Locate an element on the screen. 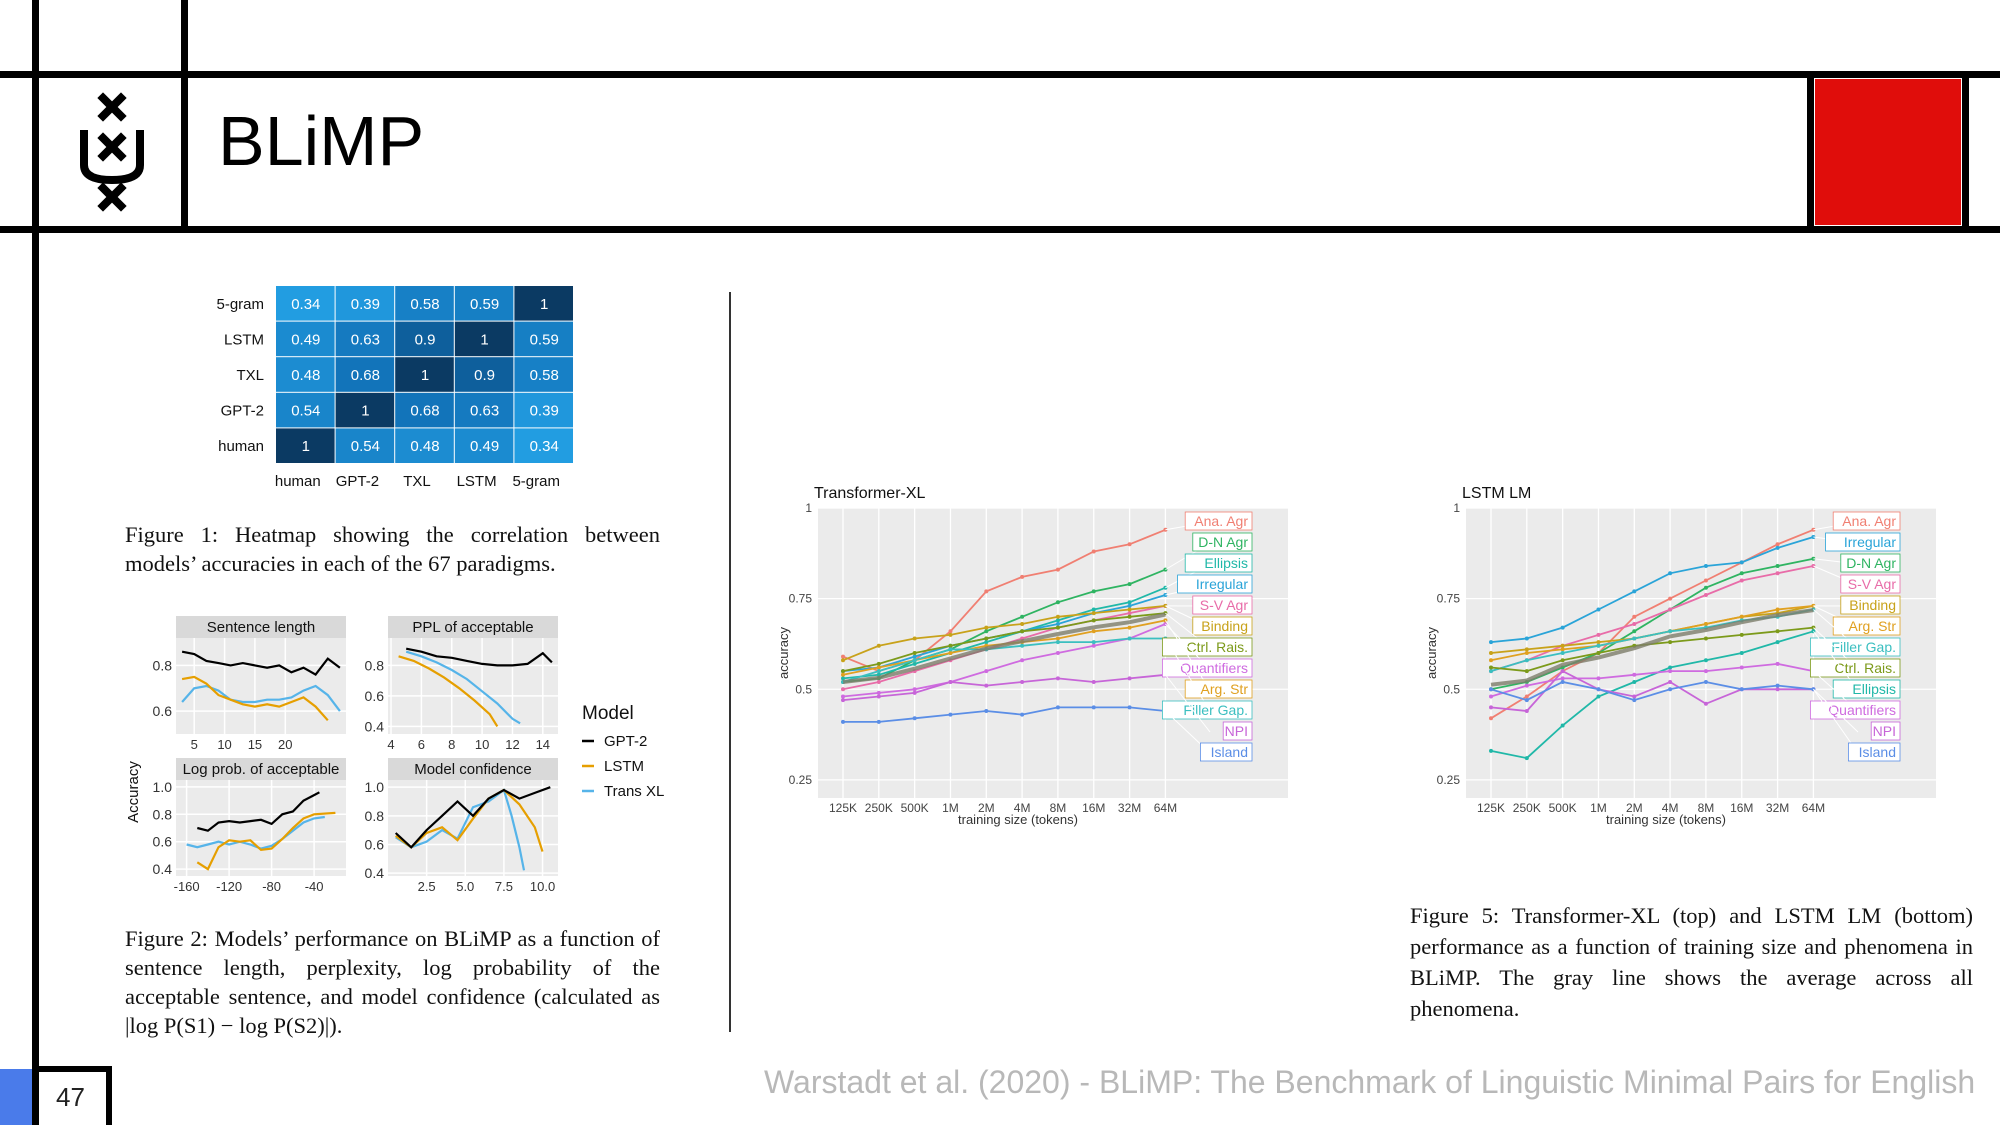  series-label: Binding is located at coordinates (1872, 605).